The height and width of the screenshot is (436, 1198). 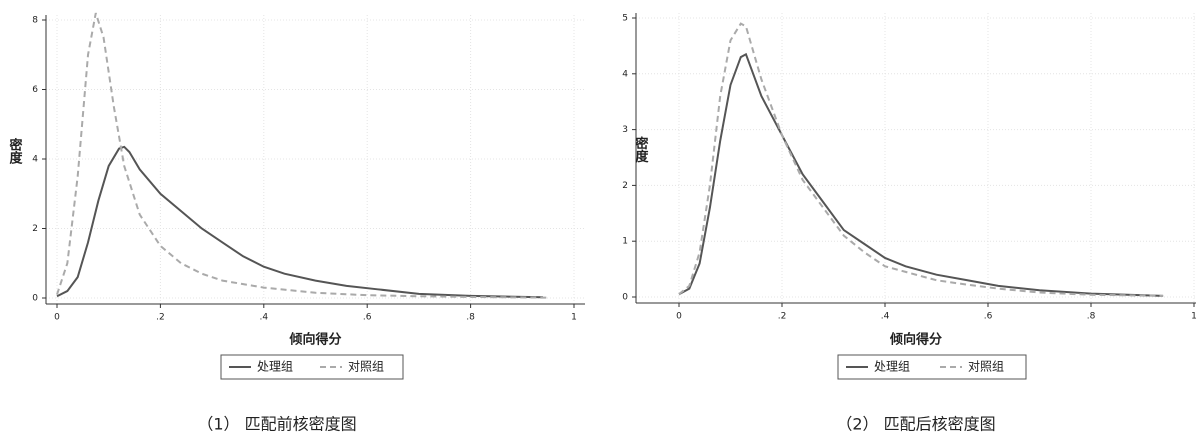 I want to click on caption: （2） 匹配后核密度图, so click(x=915, y=424).